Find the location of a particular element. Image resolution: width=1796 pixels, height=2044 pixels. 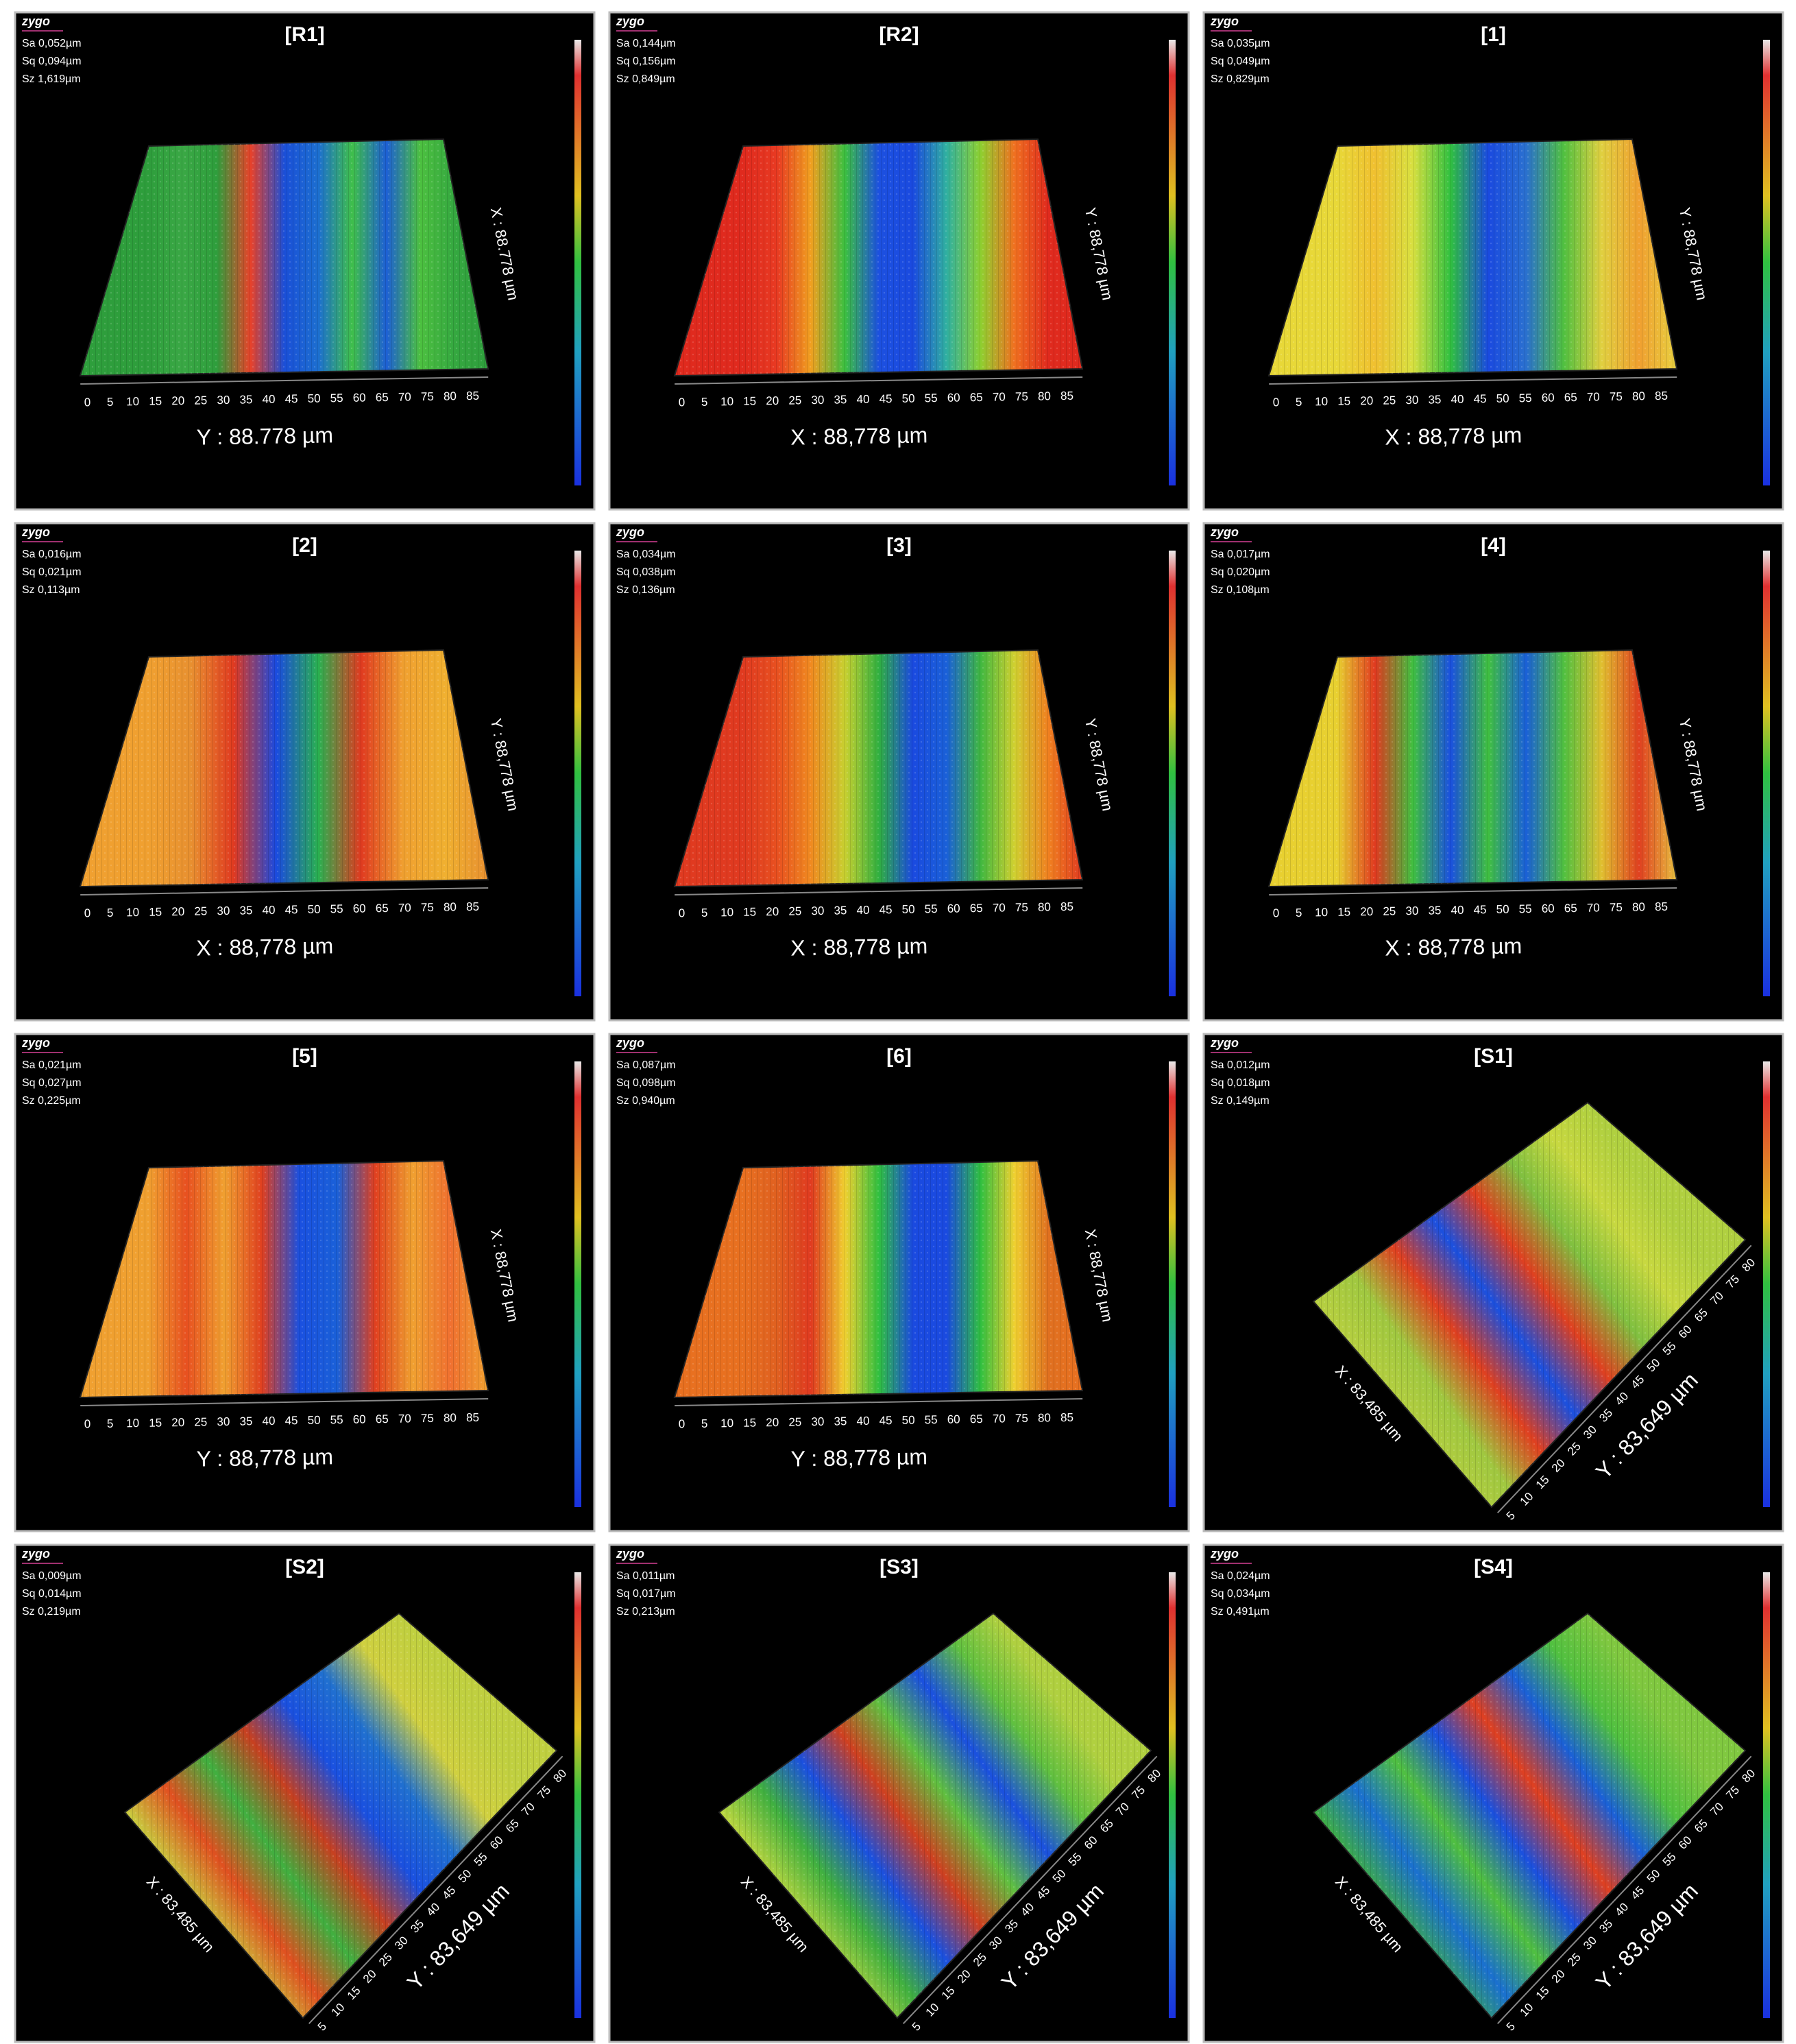

panel-title: [S1] is located at coordinates (1493, 1056).